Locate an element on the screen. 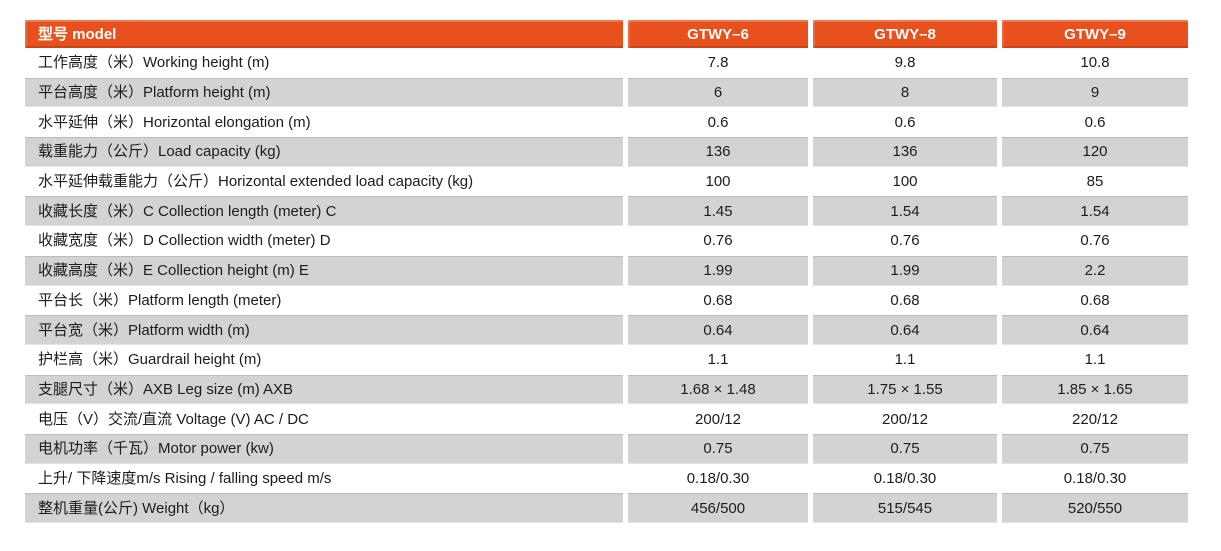  spec-value-cell: 9.8 is located at coordinates (905, 63).